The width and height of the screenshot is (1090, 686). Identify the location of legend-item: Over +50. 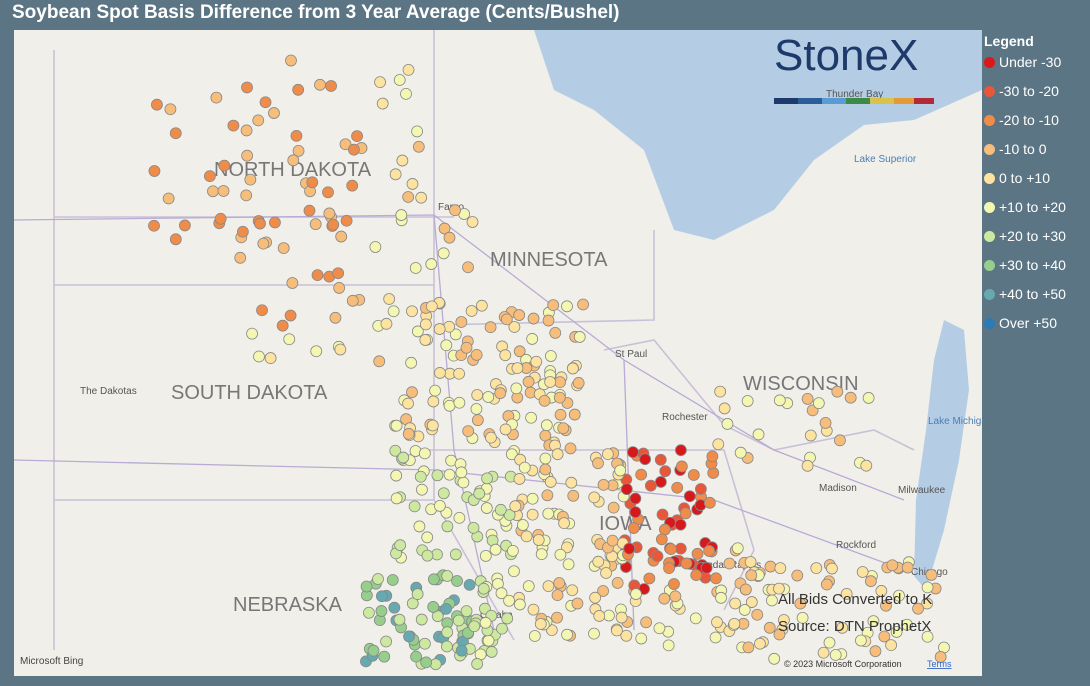
(1025, 329).